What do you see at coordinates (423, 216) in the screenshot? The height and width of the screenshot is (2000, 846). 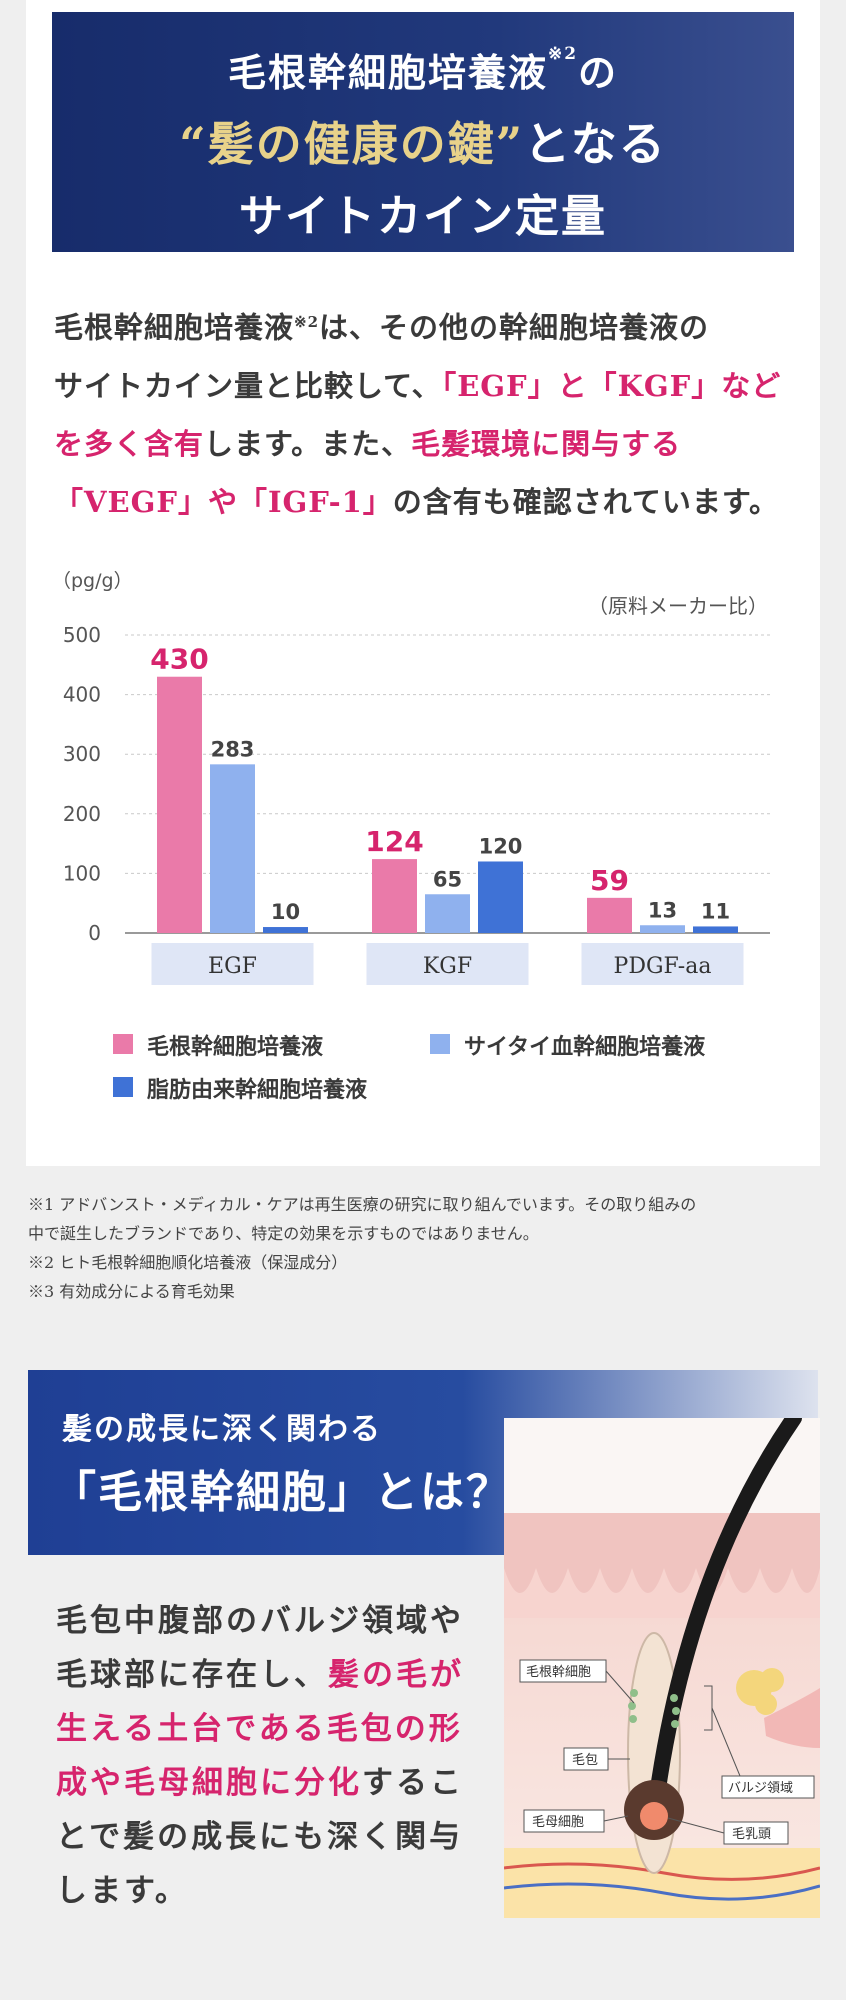 I see `banner-line-3: サイトカイン定量` at bounding box center [423, 216].